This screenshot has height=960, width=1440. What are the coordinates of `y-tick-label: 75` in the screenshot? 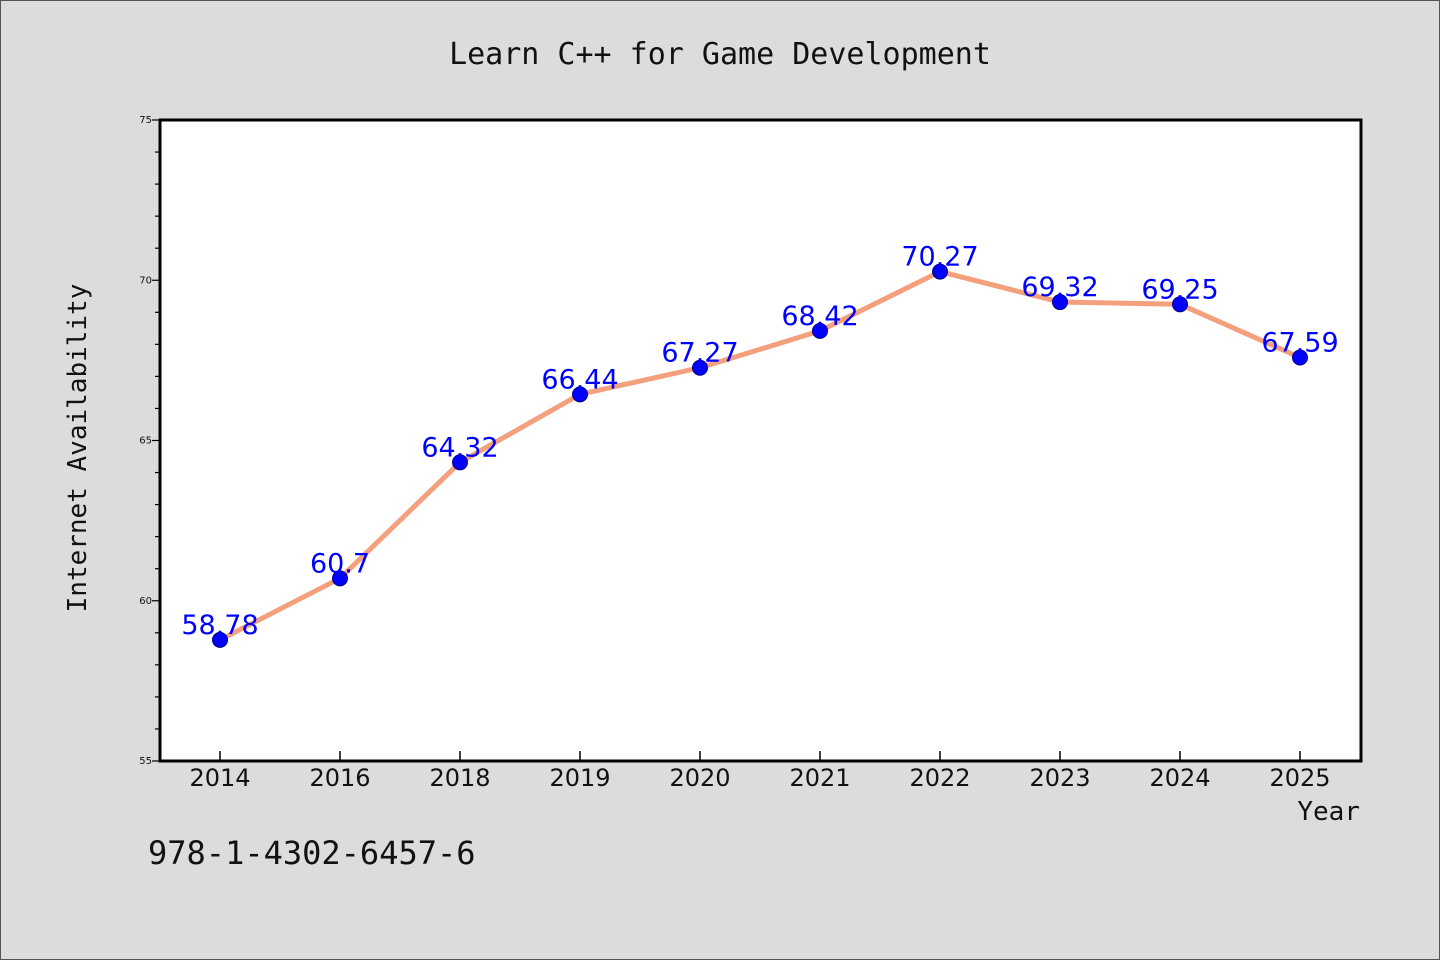 It's located at (145, 120).